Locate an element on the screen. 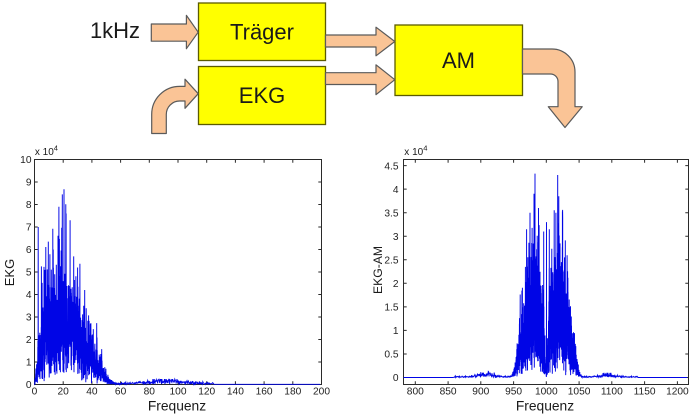  svg-text: EKG-AM is located at coordinates (378, 270).